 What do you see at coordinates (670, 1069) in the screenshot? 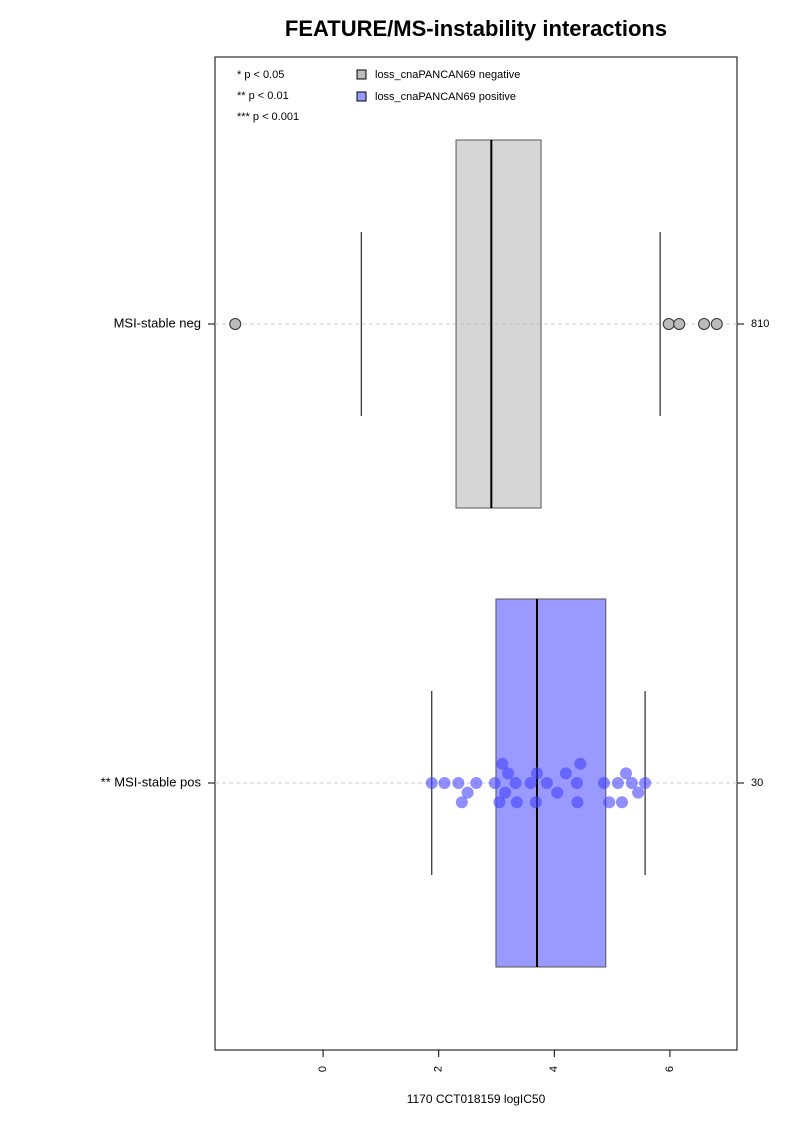
I see `x-tick-label: 6` at bounding box center [670, 1069].